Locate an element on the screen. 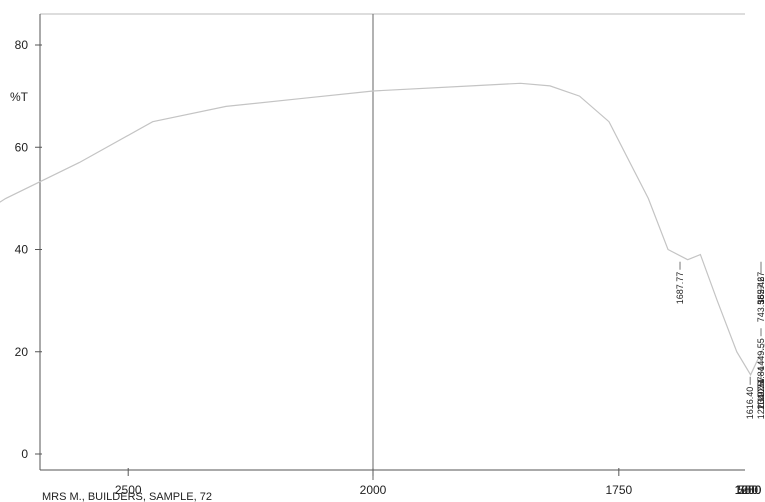 This screenshot has height=502, width=765. x-tick-label: 750 is located at coordinates (748, 490).